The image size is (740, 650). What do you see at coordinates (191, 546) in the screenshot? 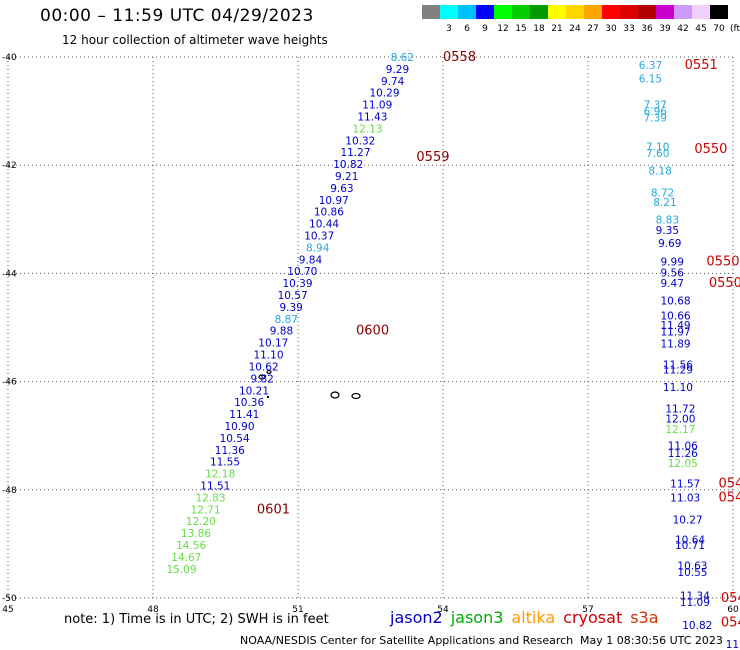
I see `wave-height-value: 14.56` at bounding box center [191, 546].